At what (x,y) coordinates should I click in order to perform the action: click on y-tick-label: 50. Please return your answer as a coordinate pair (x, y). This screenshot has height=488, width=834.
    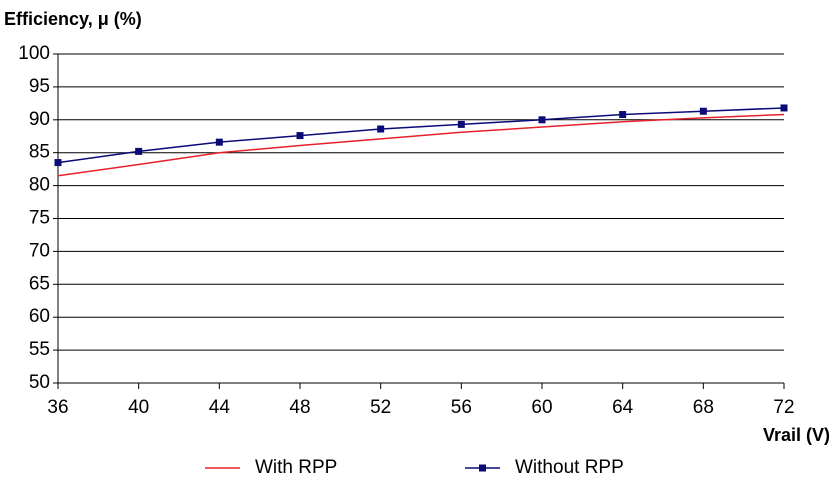
    Looking at the image, I should click on (39, 382).